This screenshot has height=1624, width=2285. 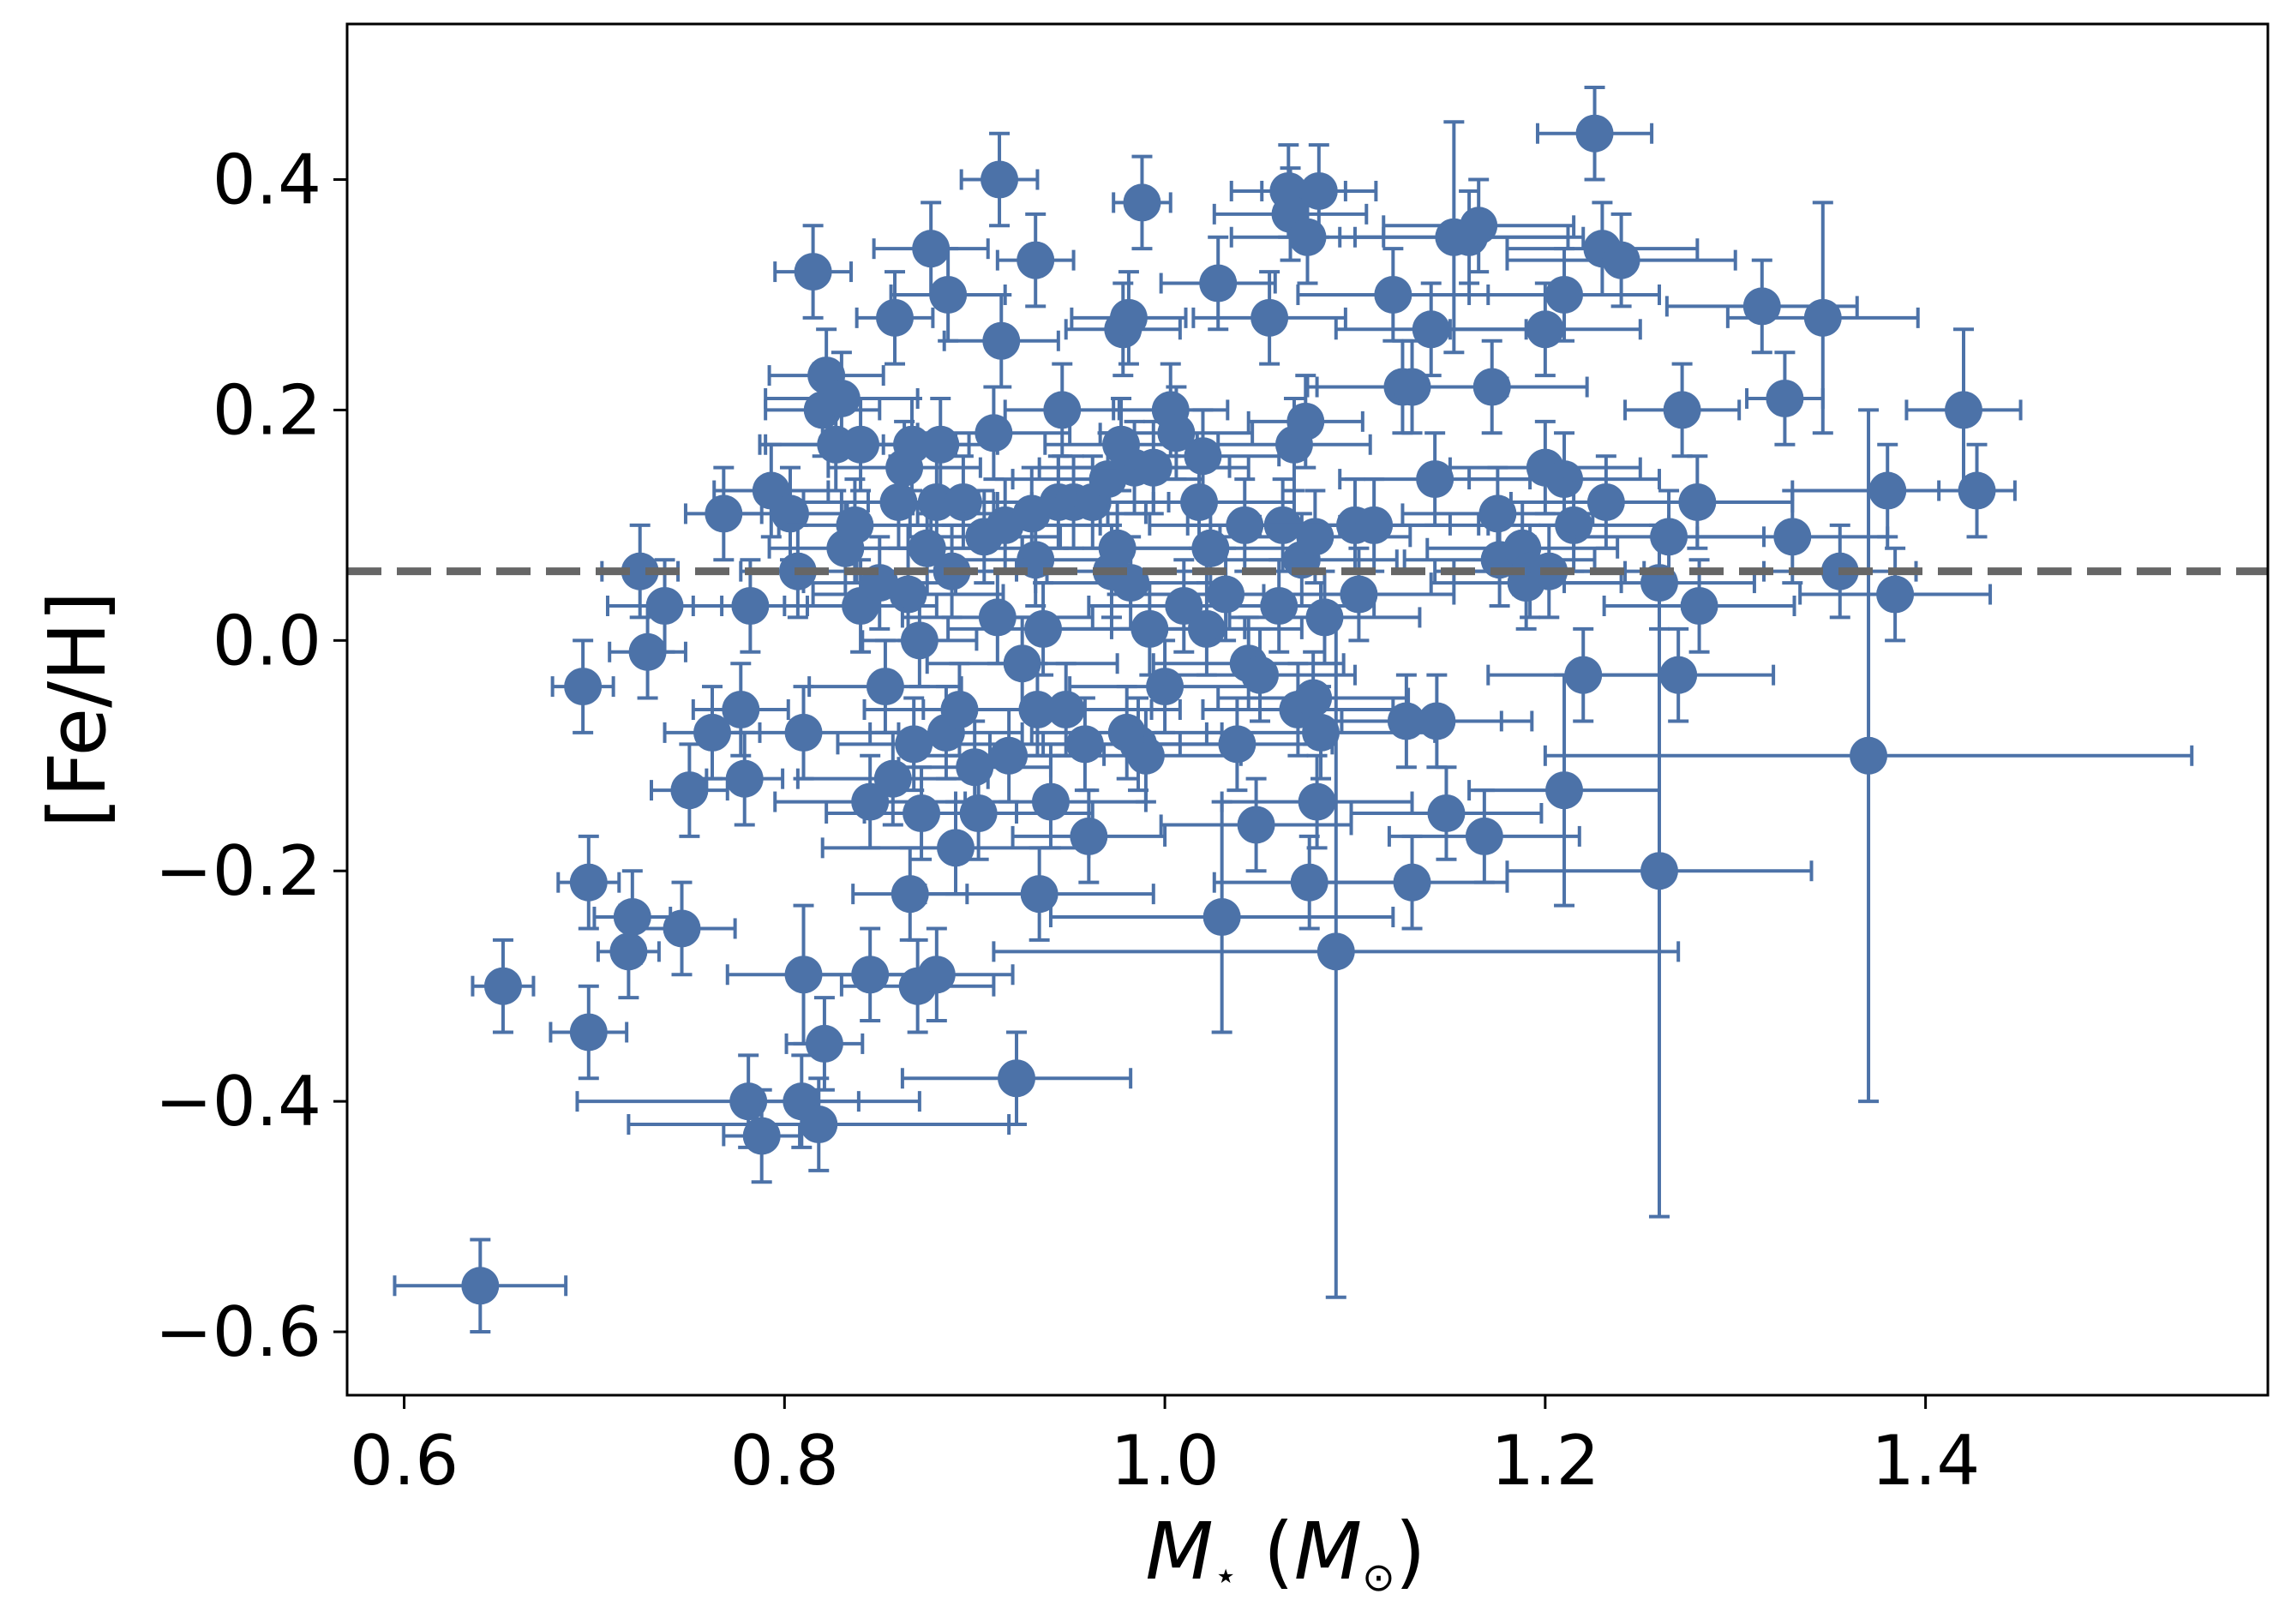 What do you see at coordinates (1266, 1551) in the screenshot?
I see `x-label-open: (` at bounding box center [1266, 1551].